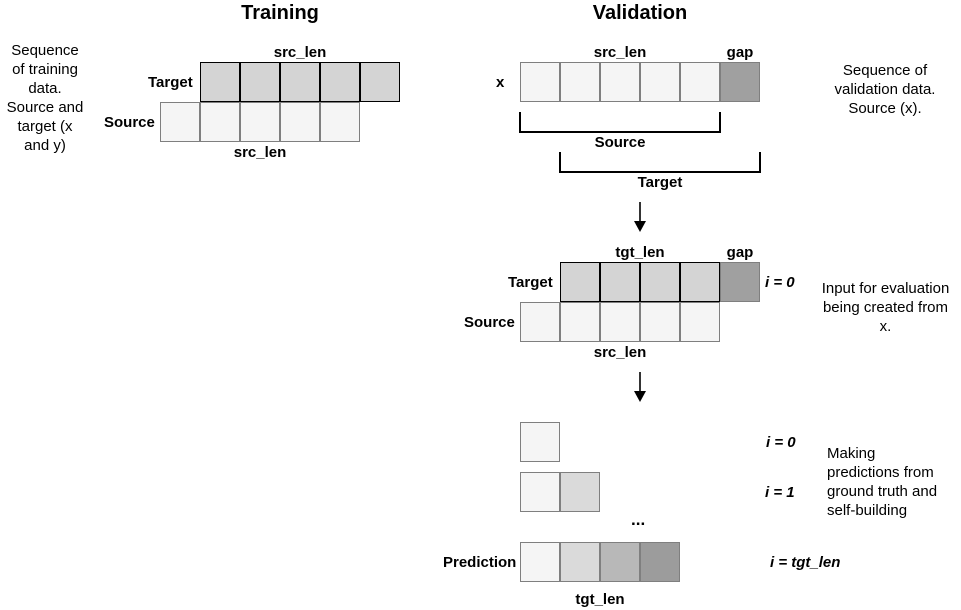 This screenshot has height=610, width=961. Describe the element at coordinates (780, 282) in the screenshot. I see `eval-i0: i = 0` at that location.